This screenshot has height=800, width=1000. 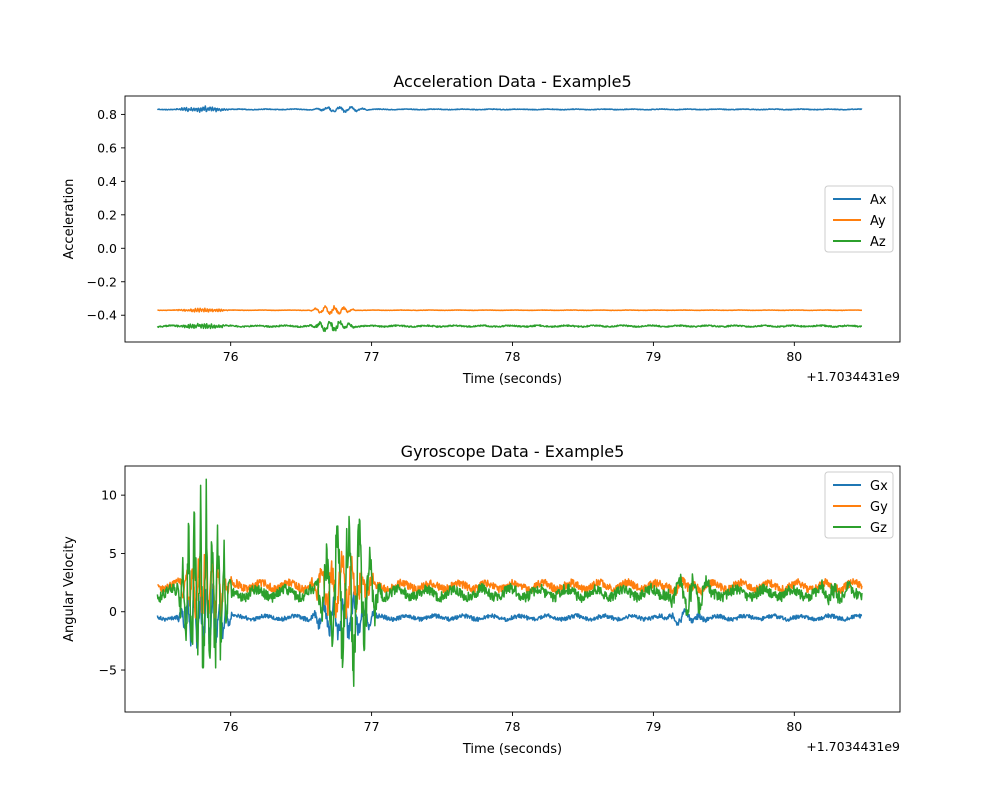 What do you see at coordinates (69, 589) in the screenshot?
I see `y-axis-label: Angular Velocity` at bounding box center [69, 589].